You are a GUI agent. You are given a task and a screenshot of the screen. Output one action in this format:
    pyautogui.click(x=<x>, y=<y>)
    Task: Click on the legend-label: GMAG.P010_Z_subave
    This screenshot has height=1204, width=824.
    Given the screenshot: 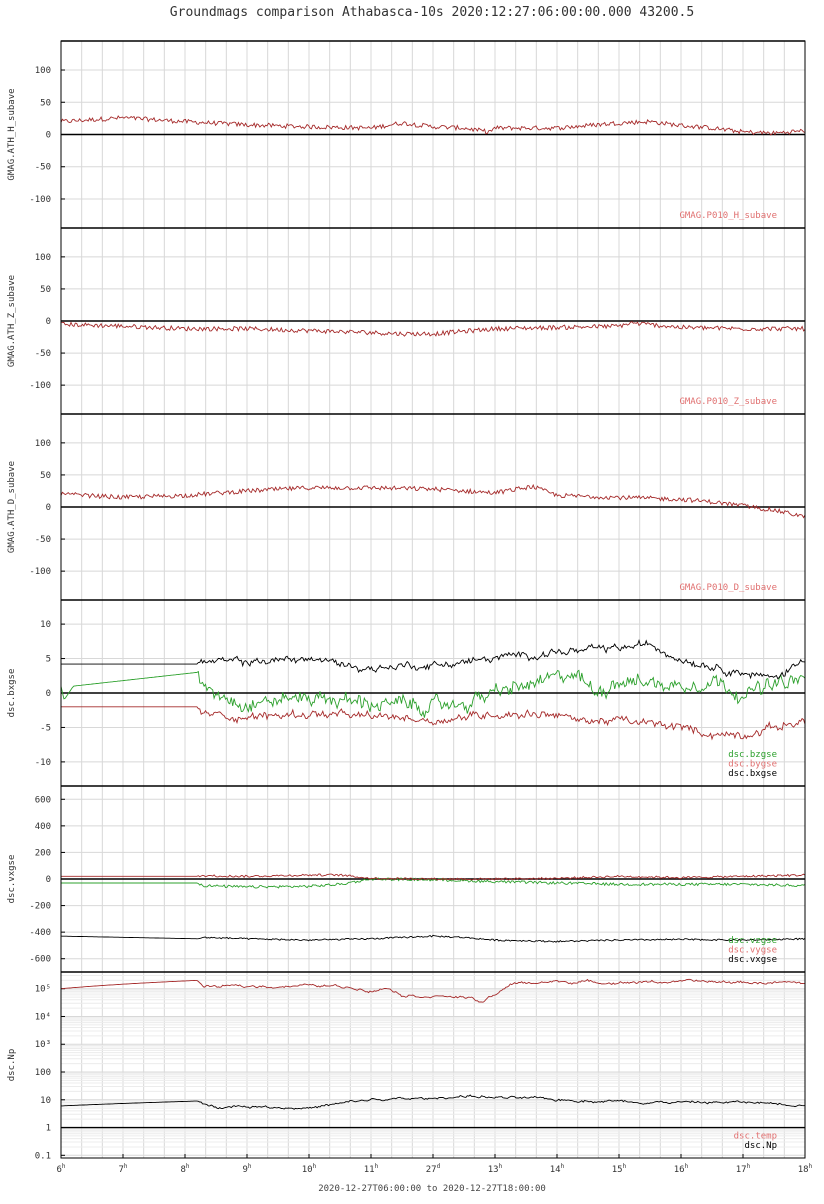 What is the action you would take?
    pyautogui.click(x=728, y=402)
    